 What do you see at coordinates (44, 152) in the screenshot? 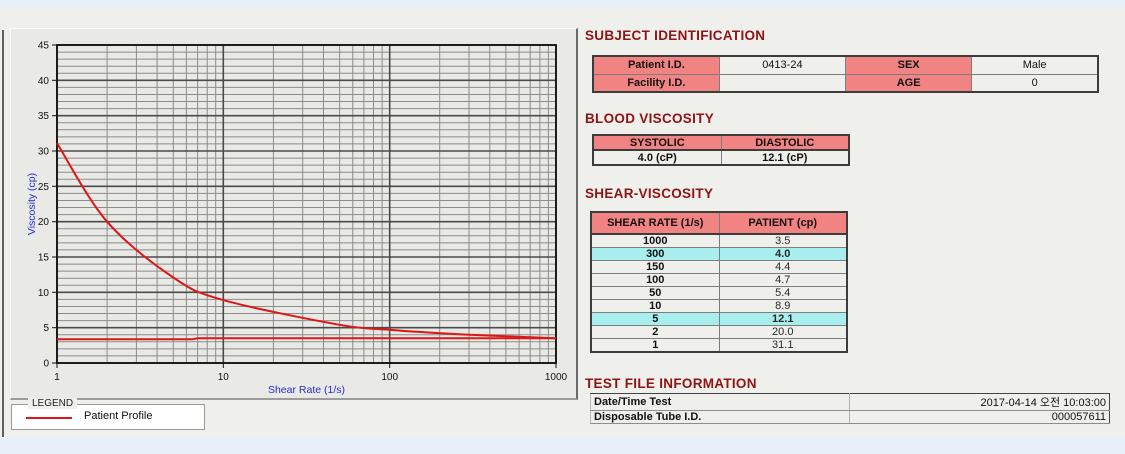
I see `svg-text: 30` at bounding box center [44, 152].